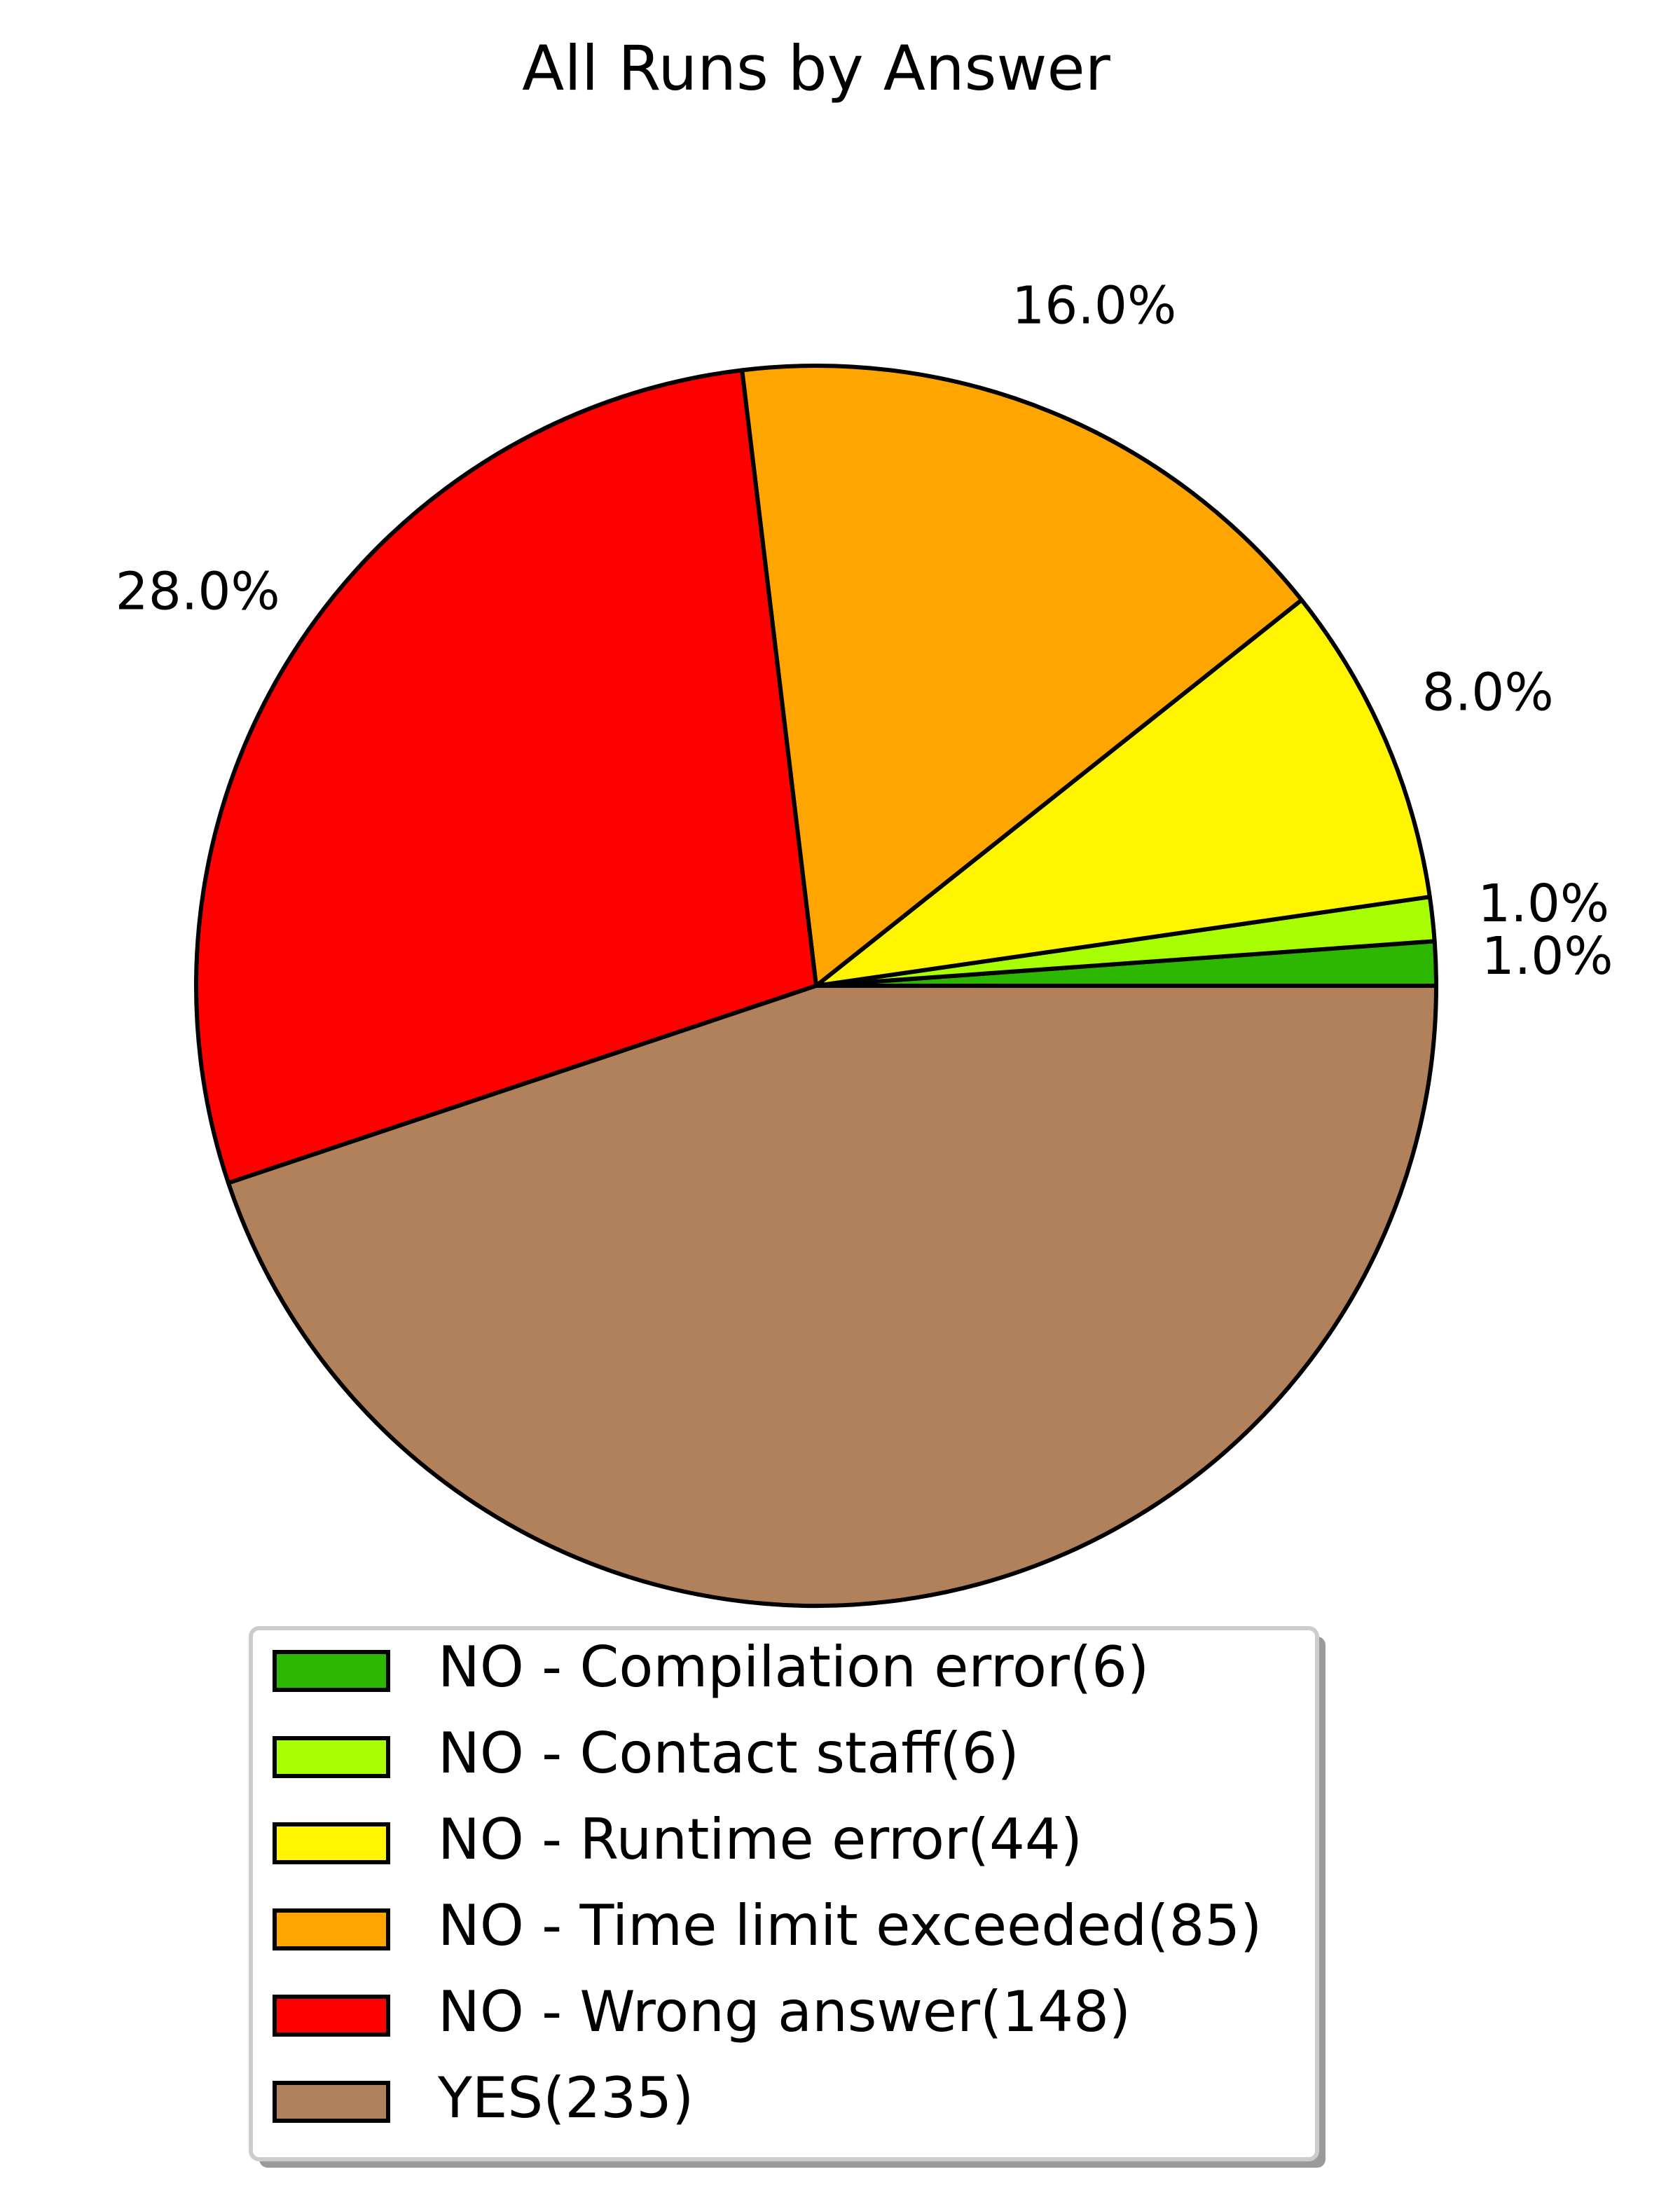  Describe the element at coordinates (760, 1840) in the screenshot. I see `legend-label: NO - Runtime error(44)` at that location.